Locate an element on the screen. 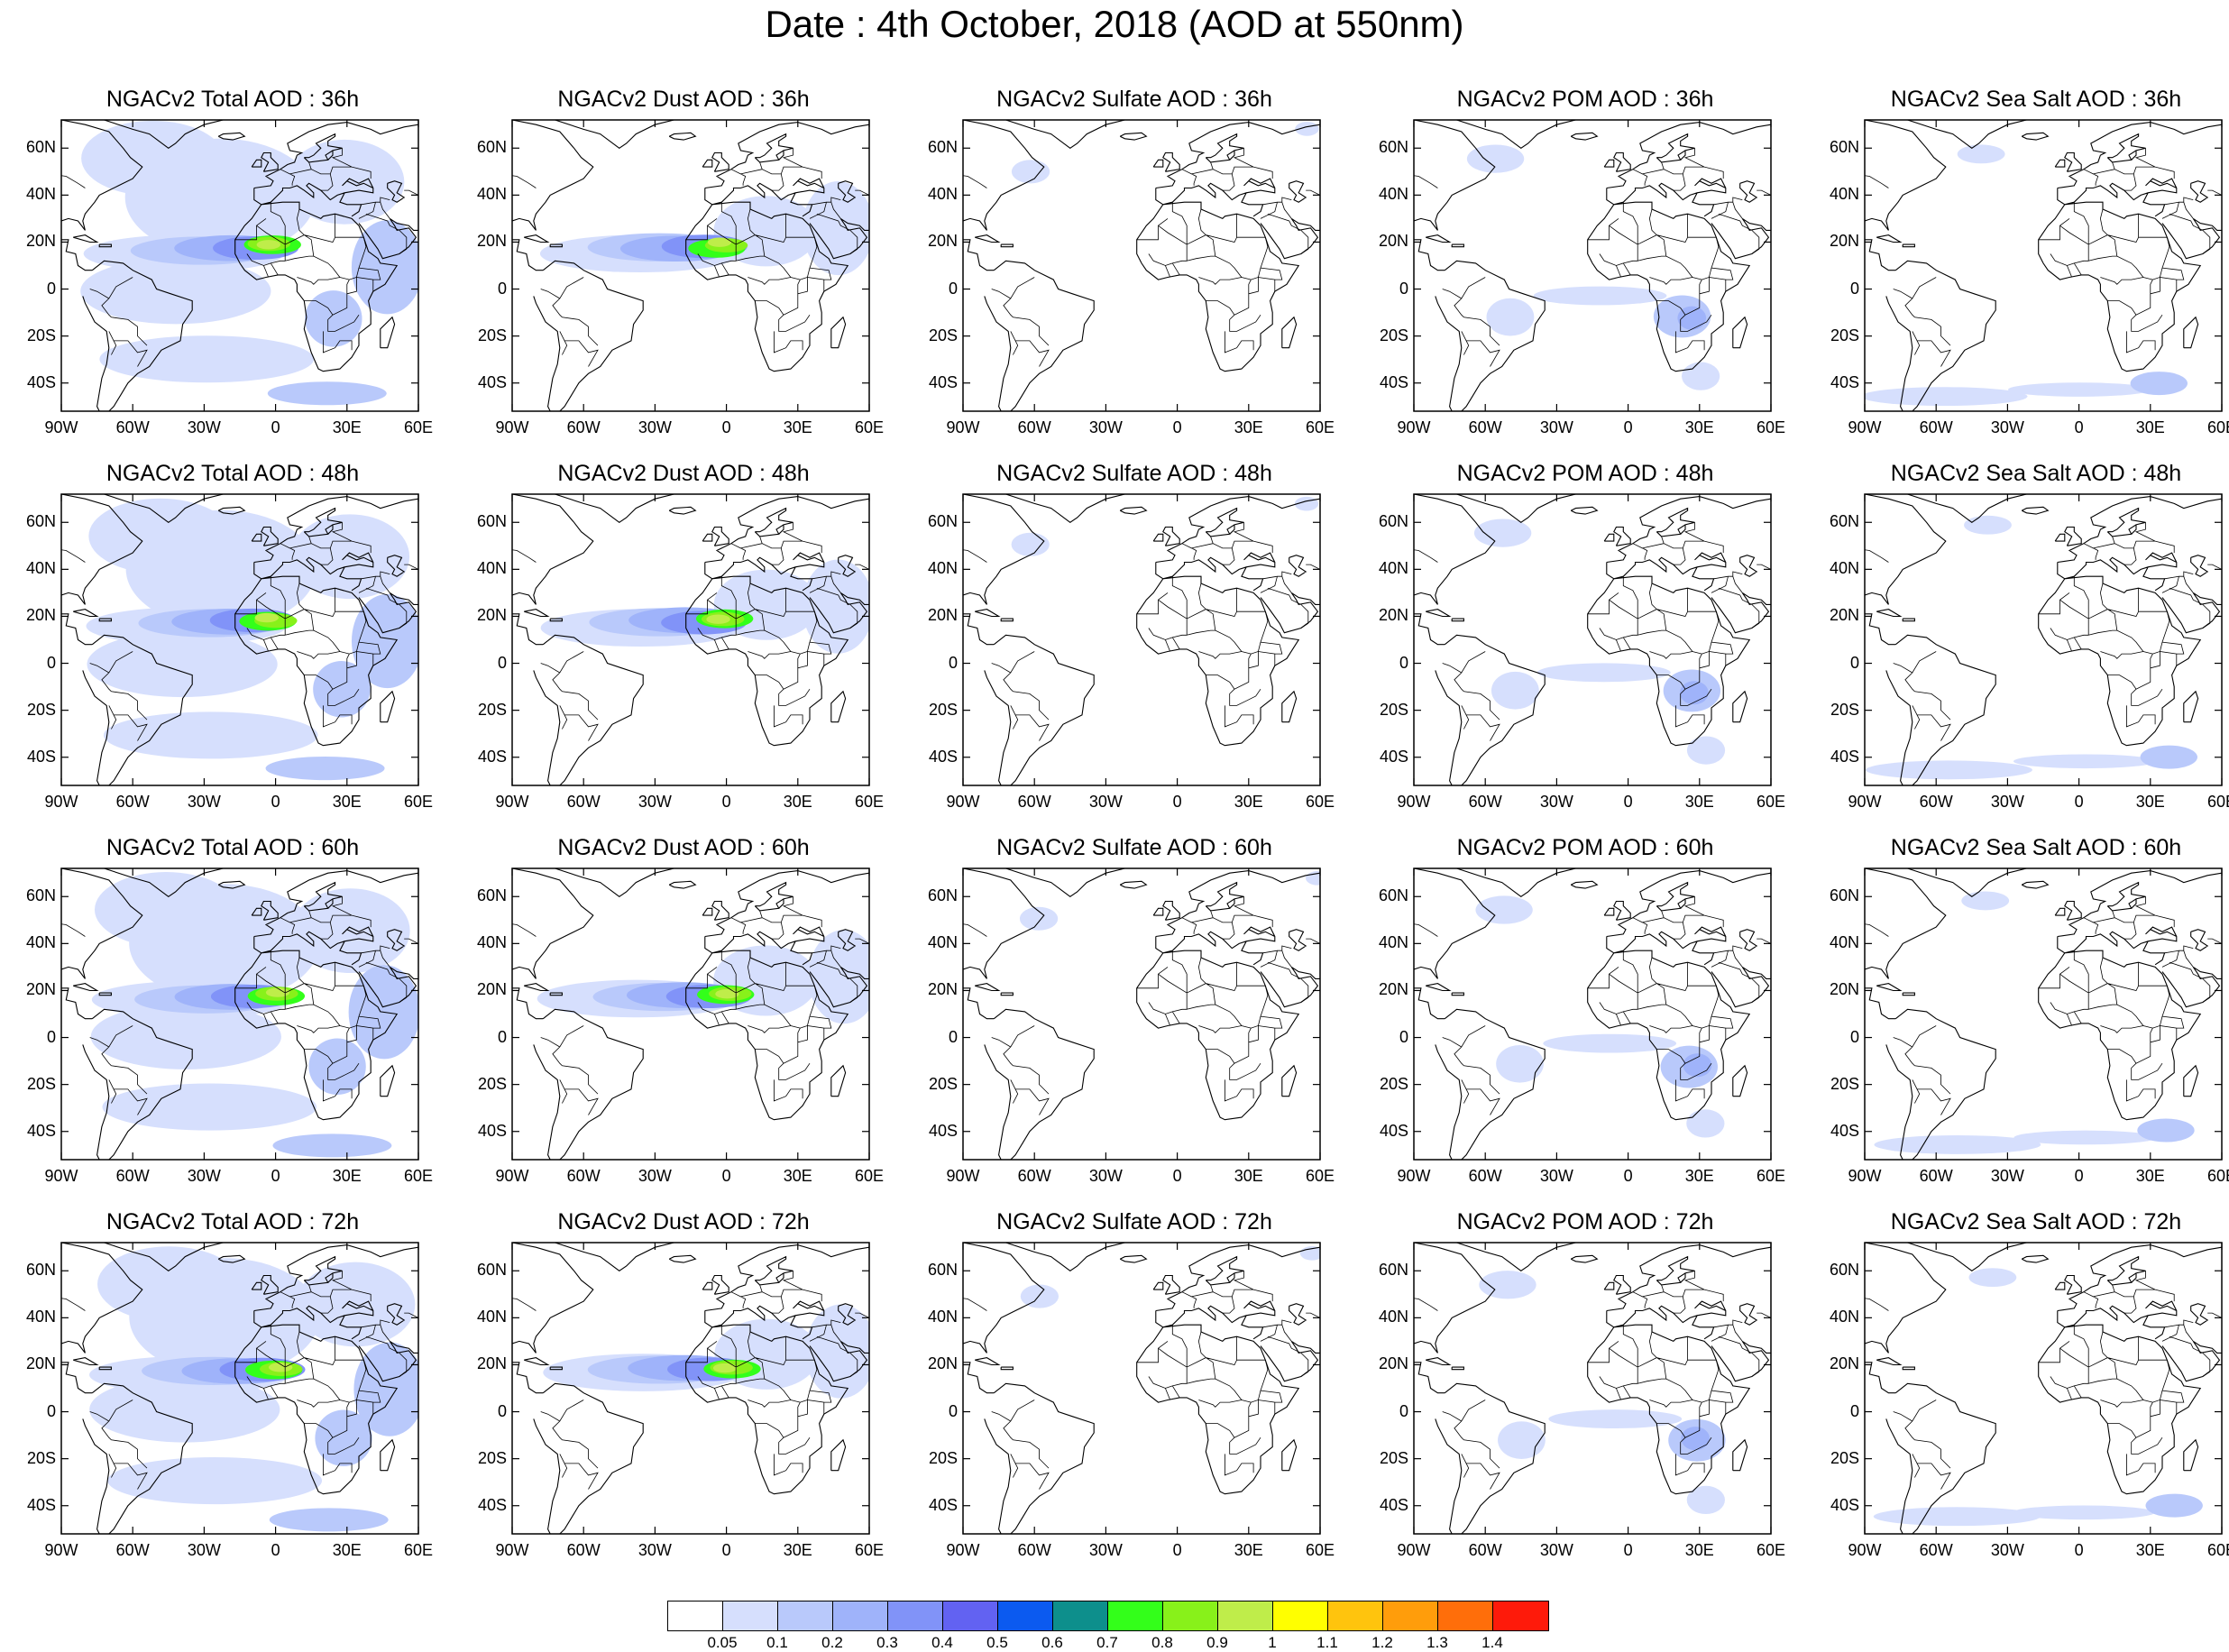  lon-label: 60W is located at coordinates (1936, 1550).